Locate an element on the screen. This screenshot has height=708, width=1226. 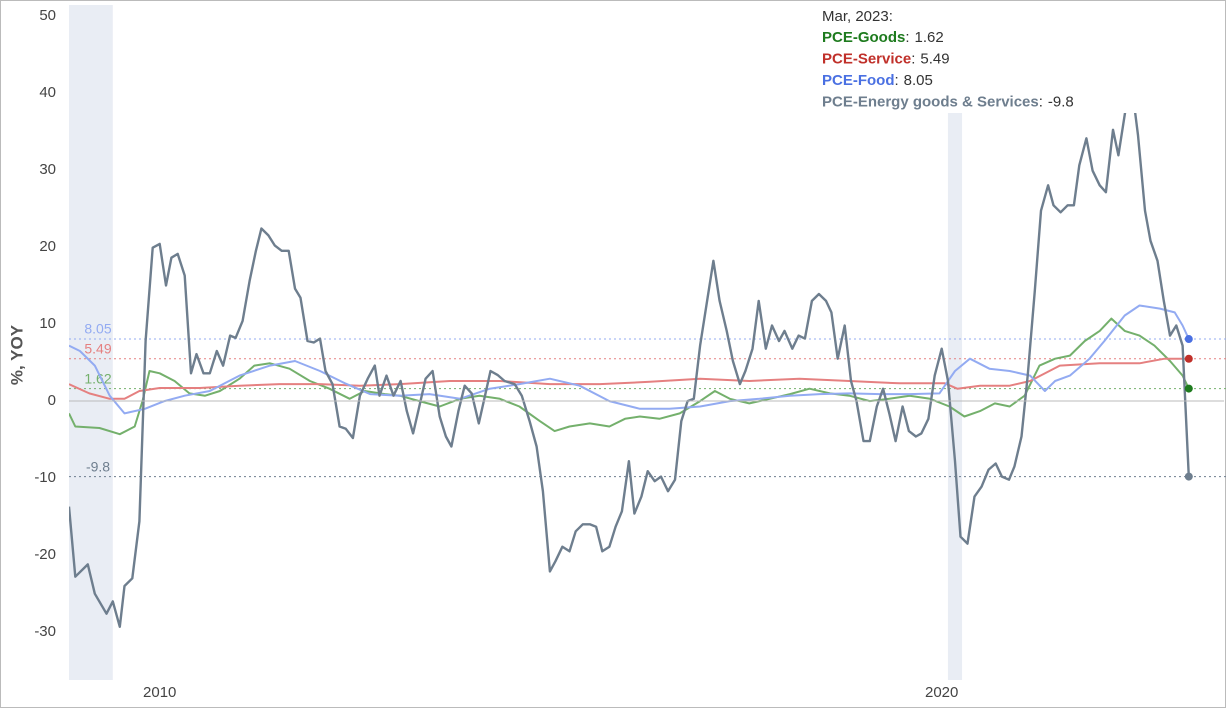
legend-value: 5.49 is located at coordinates (934, 58).